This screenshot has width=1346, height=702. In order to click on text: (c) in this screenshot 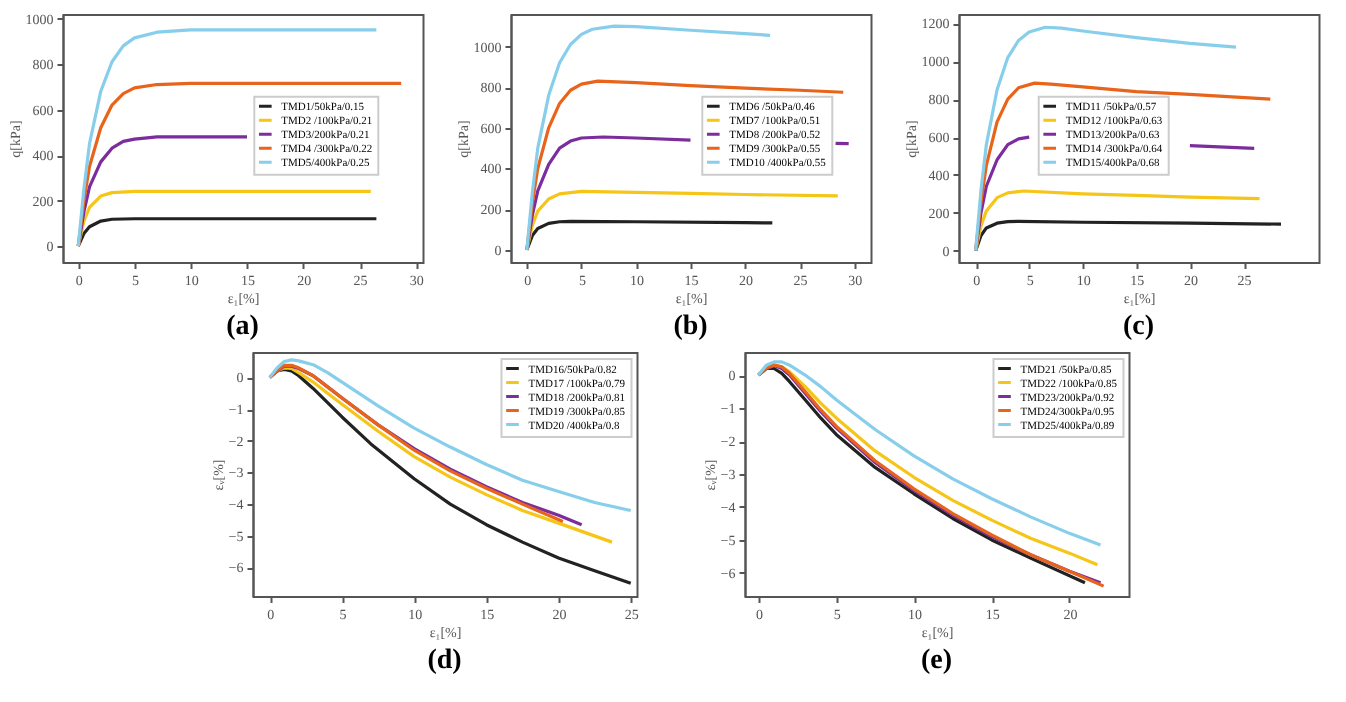, I will do `click(1138, 327)`.